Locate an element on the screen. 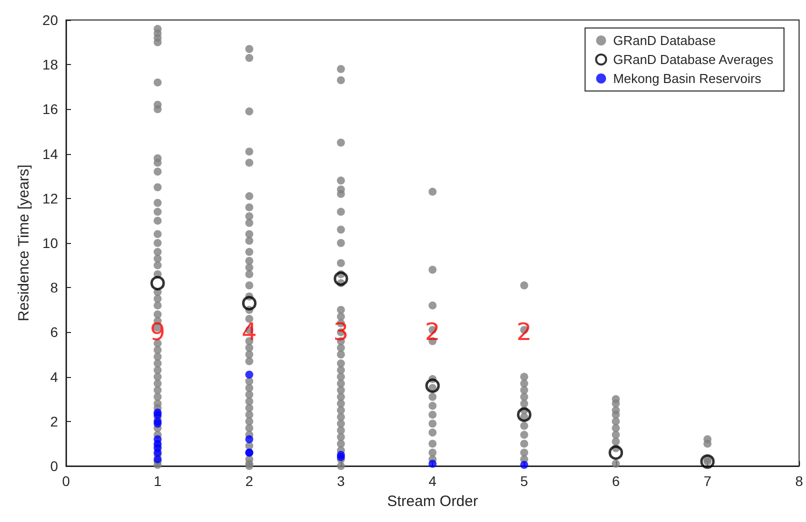 This screenshot has width=806, height=522. x-tick-label: 0 is located at coordinates (66, 481).